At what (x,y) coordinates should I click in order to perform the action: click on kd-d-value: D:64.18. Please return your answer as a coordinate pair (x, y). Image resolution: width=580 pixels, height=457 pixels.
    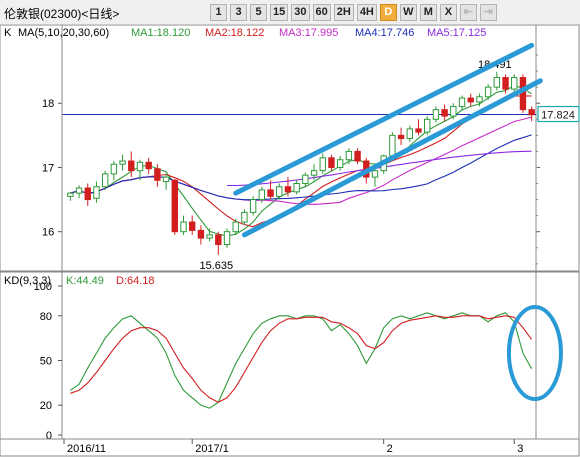
    Looking at the image, I should click on (135, 281).